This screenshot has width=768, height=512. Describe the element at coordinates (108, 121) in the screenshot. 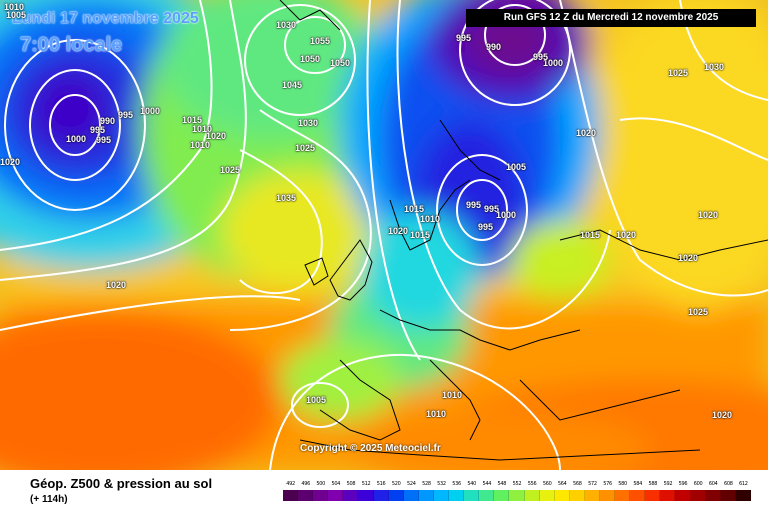

I see `isobar-label: 990` at that location.